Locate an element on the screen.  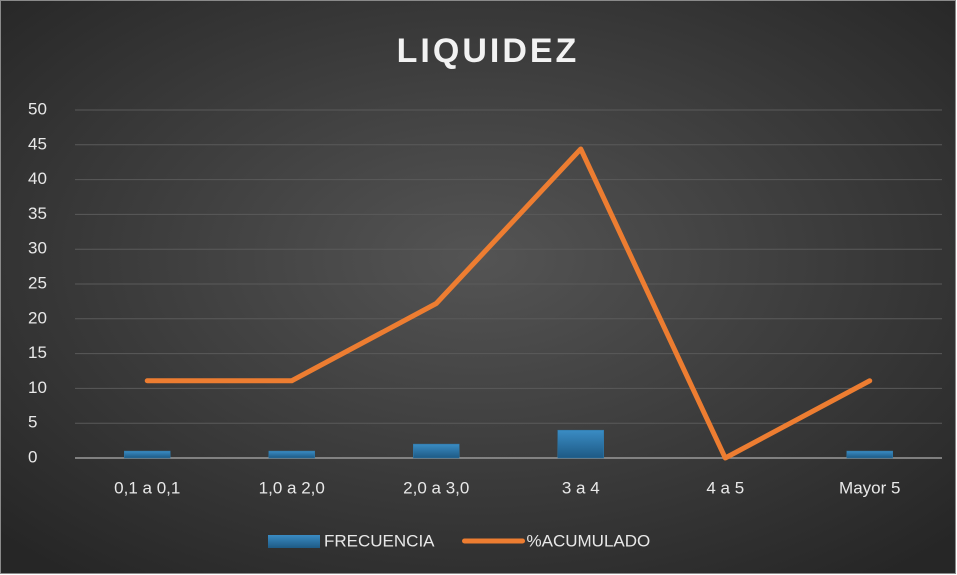
x-tick-label: Mayor 5 is located at coordinates (869, 487).